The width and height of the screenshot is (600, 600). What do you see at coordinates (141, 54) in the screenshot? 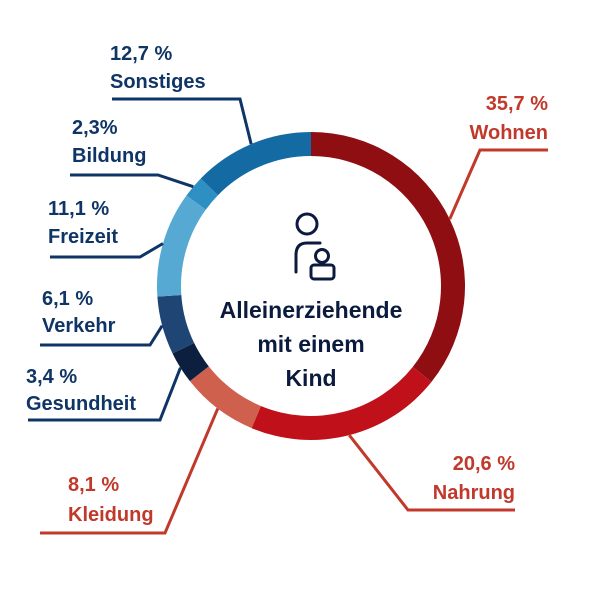
I see `slice-value-sonstiges: 12,7 %` at bounding box center [141, 54].